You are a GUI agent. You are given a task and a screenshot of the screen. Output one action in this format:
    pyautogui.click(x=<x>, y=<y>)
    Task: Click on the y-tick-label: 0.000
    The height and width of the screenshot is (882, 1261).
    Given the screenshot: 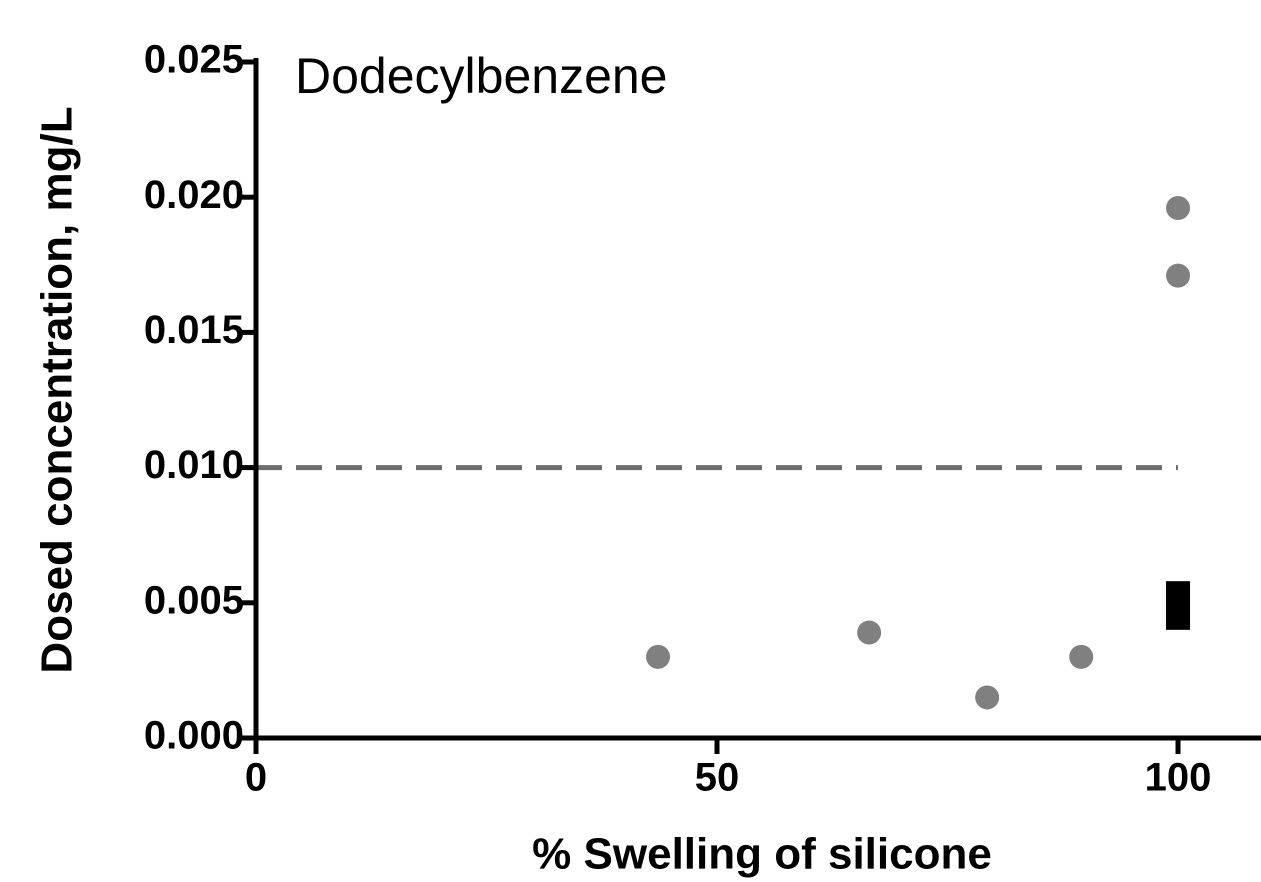 What is the action you would take?
    pyautogui.click(x=194, y=736)
    